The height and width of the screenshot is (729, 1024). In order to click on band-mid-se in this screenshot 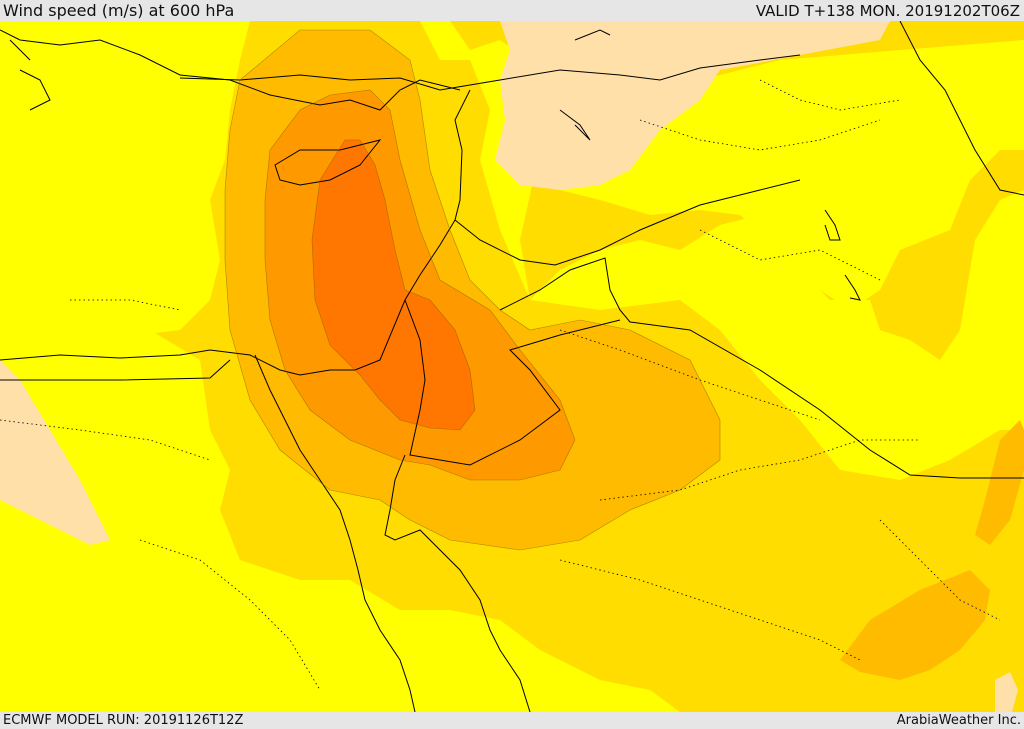, I will do `click(915, 625)`.